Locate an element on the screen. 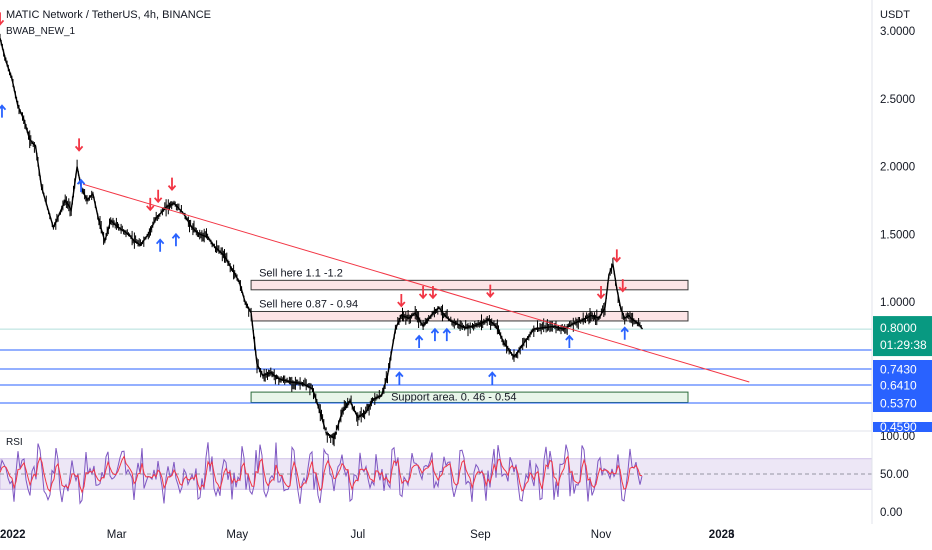 Image resolution: width=932 pixels, height=550 pixels. rsi-tick-label: 100.00 is located at coordinates (897, 437).